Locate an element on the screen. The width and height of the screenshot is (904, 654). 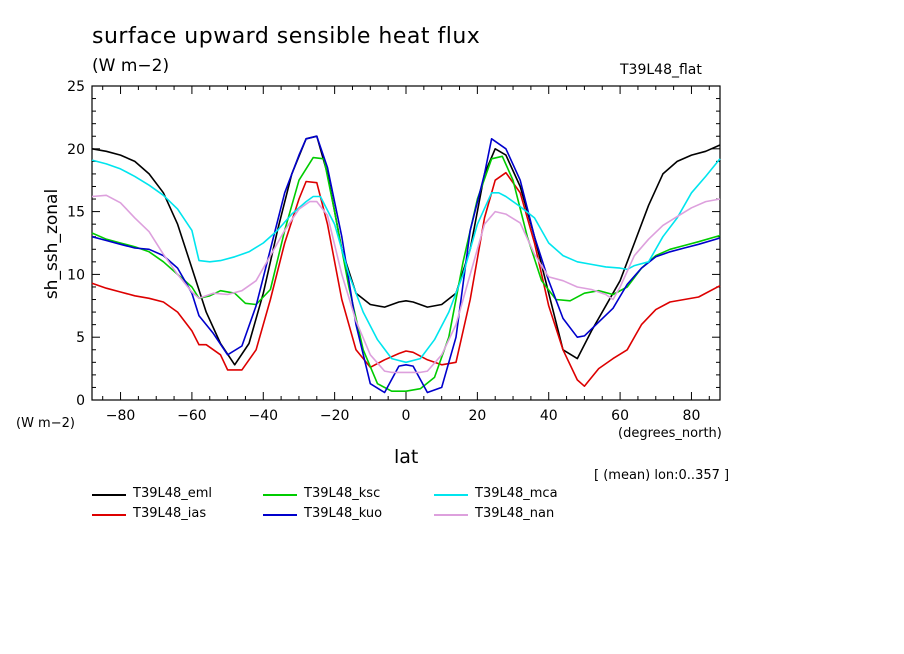
legend-label: T39L48_kuo is located at coordinates (343, 513).